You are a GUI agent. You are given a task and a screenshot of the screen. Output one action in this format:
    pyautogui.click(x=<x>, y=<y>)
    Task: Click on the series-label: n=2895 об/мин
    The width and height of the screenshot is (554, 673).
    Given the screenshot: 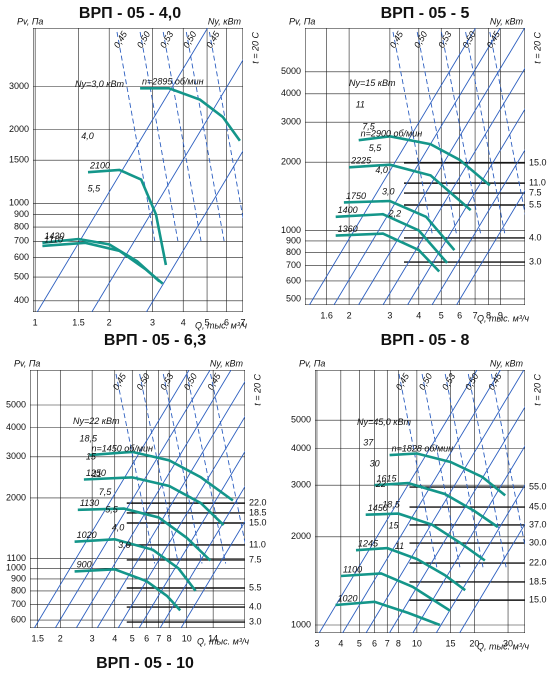 What is the action you would take?
    pyautogui.click(x=173, y=82)
    